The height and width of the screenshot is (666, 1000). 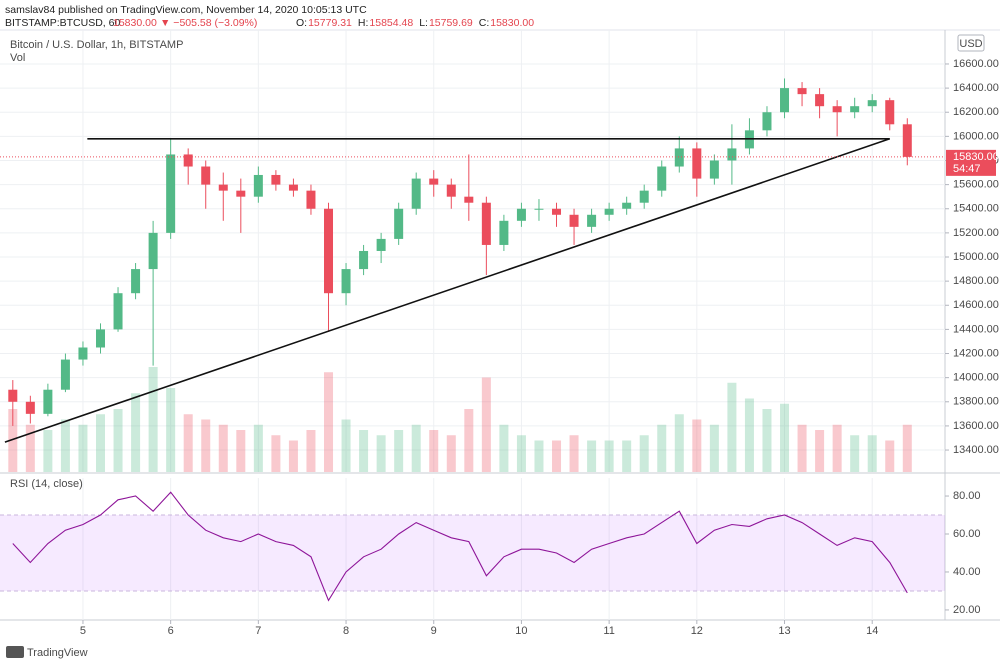 I want to click on volume-title: Vol, so click(x=17, y=58).